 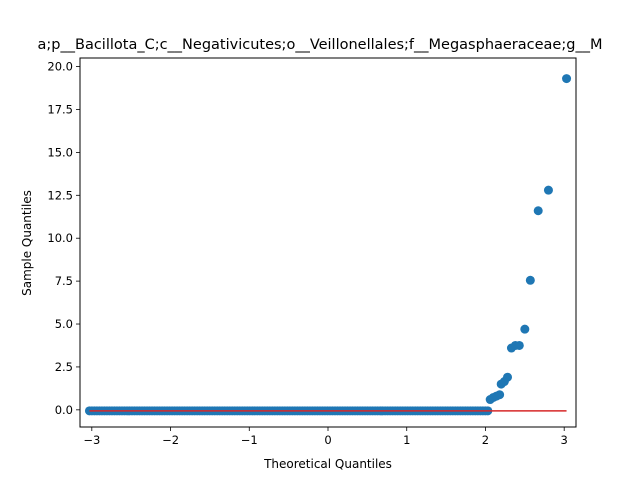 What do you see at coordinates (60, 109) in the screenshot?
I see `y-tick-label: 17.5` at bounding box center [60, 109].